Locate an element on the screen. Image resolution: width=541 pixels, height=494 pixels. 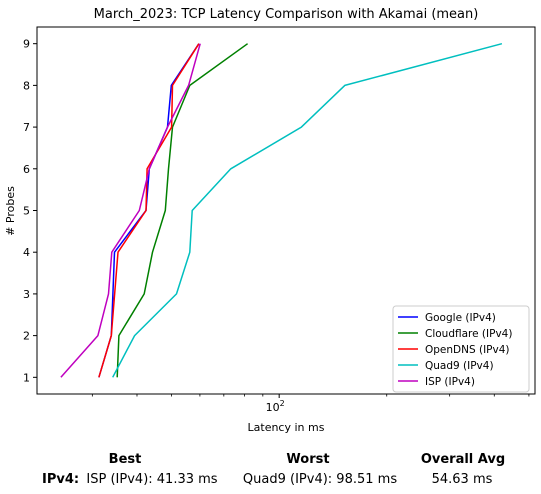
series-line-opendns-ipv4 is located at coordinates (149, 210).